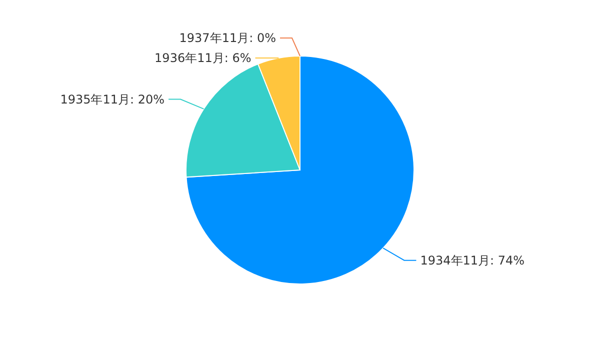 The image size is (600, 340). What do you see at coordinates (214, 38) in the screenshot?
I see `category-label: 1937年11月` at bounding box center [214, 38].